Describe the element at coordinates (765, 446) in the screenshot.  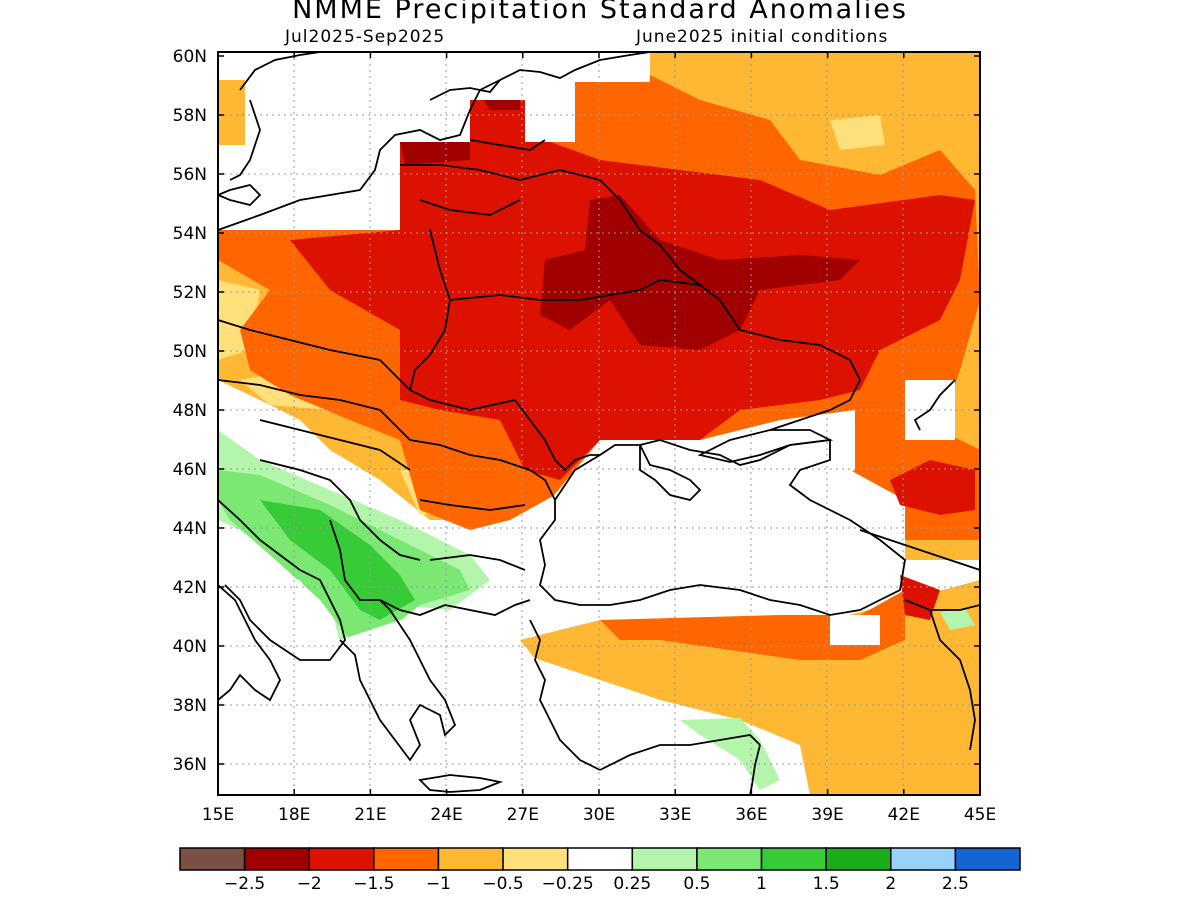
I see `coastline-azov` at that location.